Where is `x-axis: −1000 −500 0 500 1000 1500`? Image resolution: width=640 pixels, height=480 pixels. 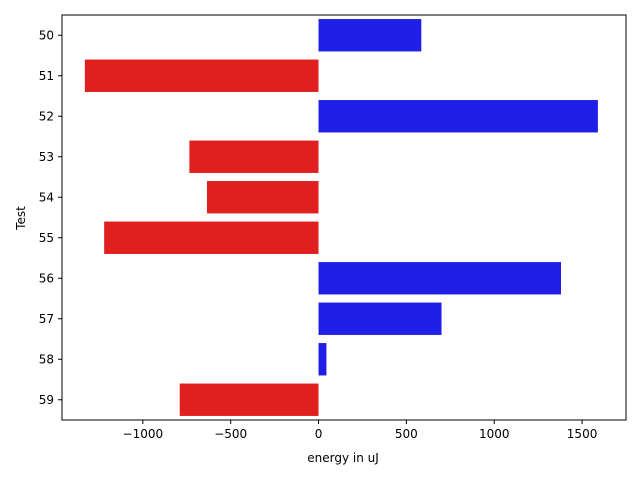 x-axis: −1000 −500 0 500 1000 1500 is located at coordinates (360, 430).